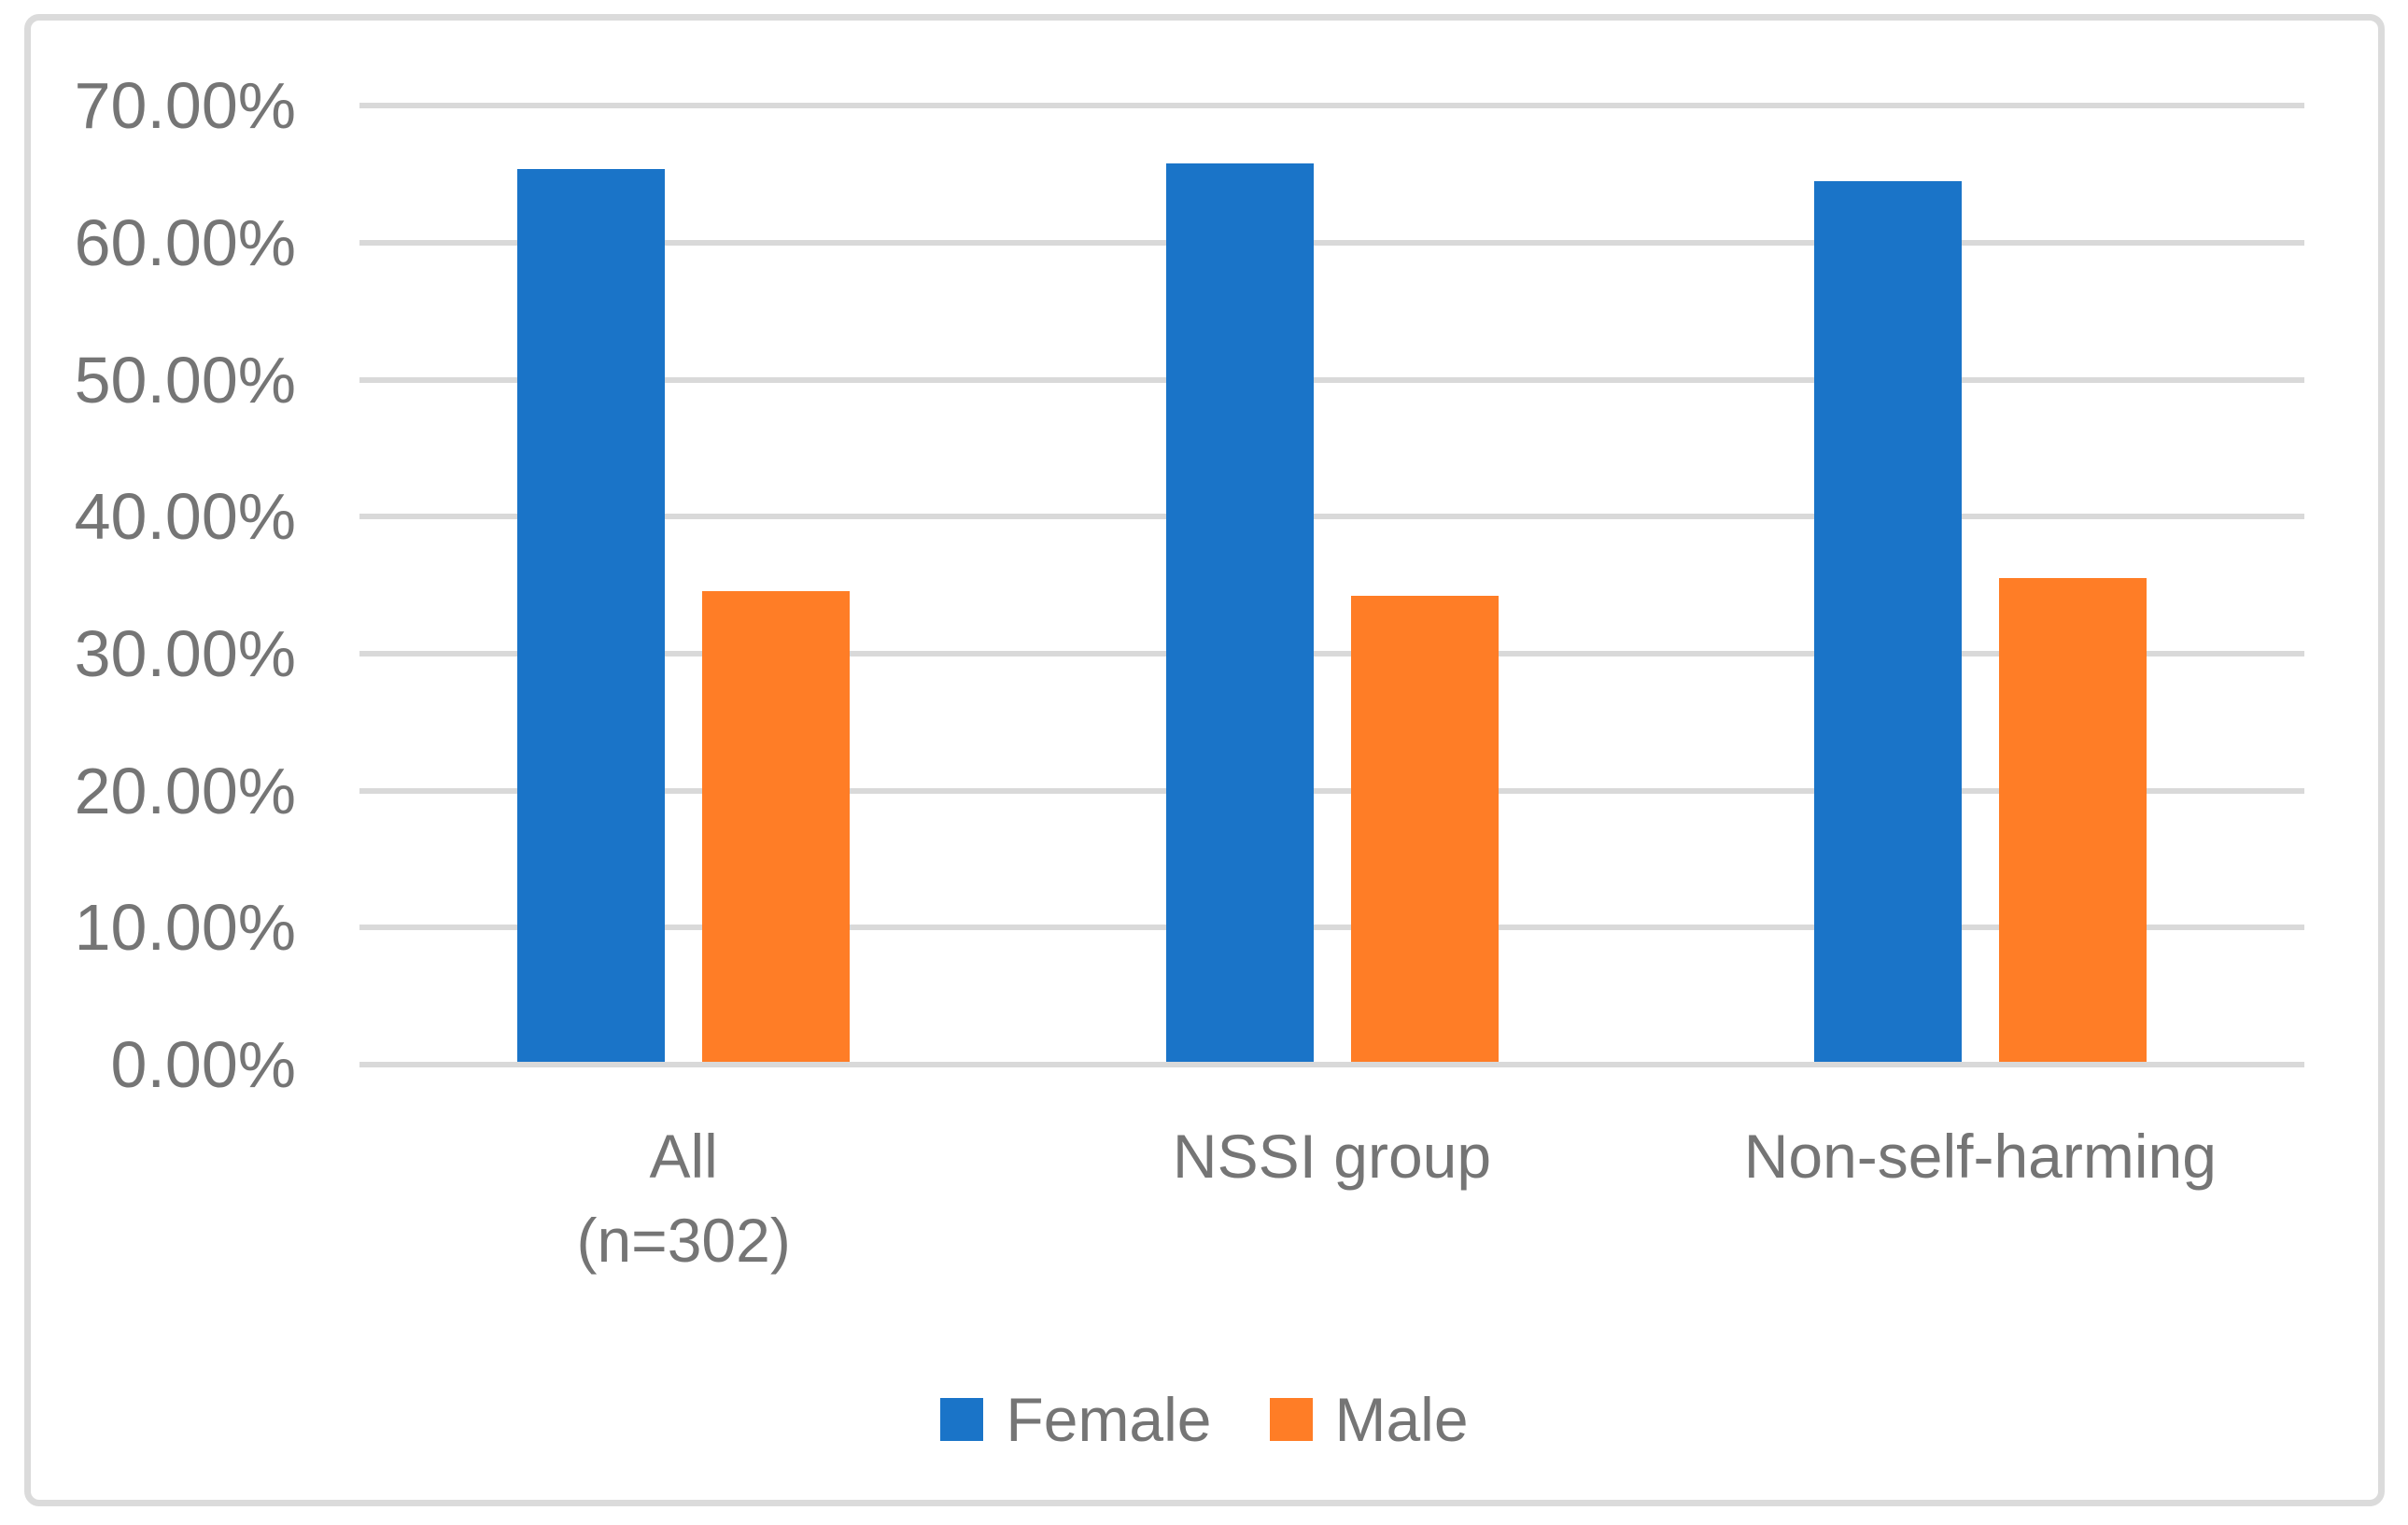 This screenshot has height=1525, width=2408. I want to click on legend-item-male: Male, so click(1369, 1419).